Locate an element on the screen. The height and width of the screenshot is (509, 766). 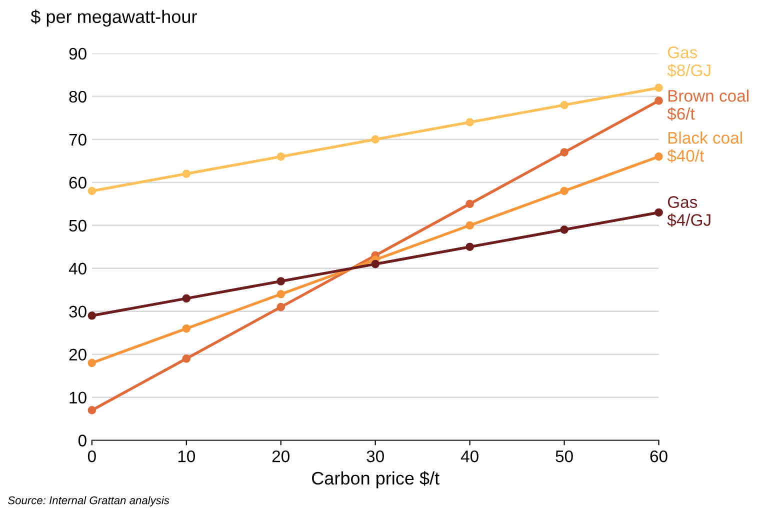
series-label: Gas $8/GJ is located at coordinates (688, 62).